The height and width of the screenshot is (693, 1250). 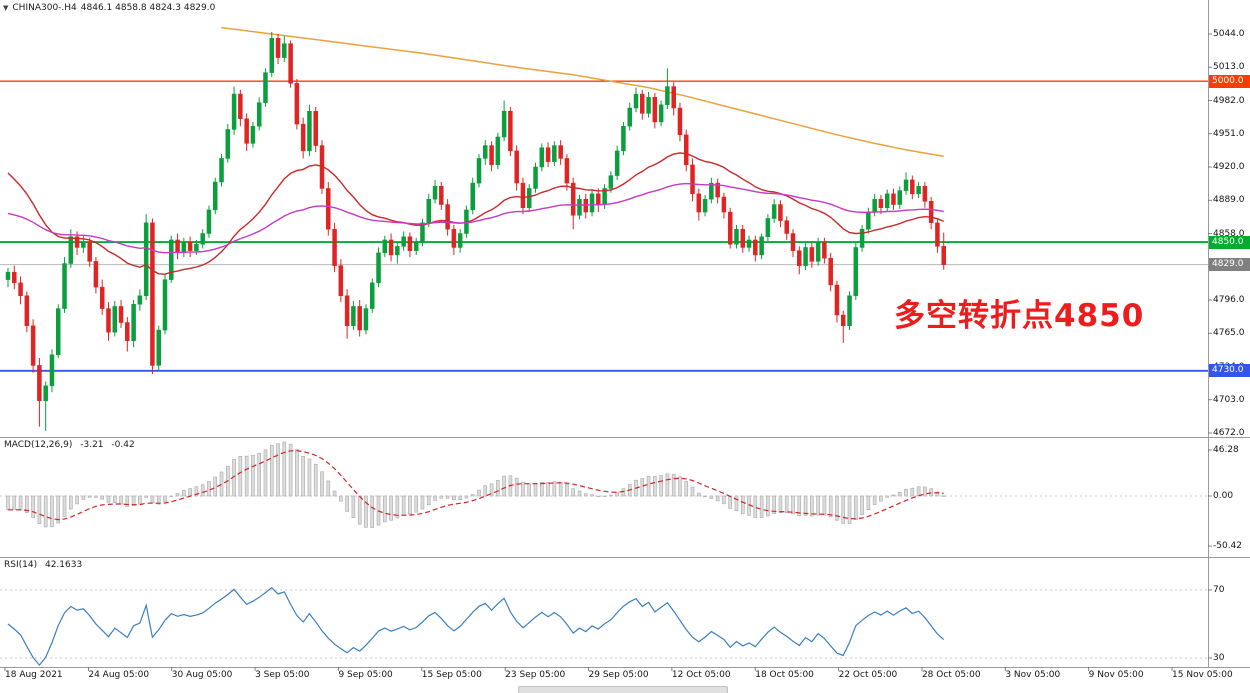 What do you see at coordinates (1219, 590) in the screenshot?
I see `rsi-scale-label: 70` at bounding box center [1219, 590].